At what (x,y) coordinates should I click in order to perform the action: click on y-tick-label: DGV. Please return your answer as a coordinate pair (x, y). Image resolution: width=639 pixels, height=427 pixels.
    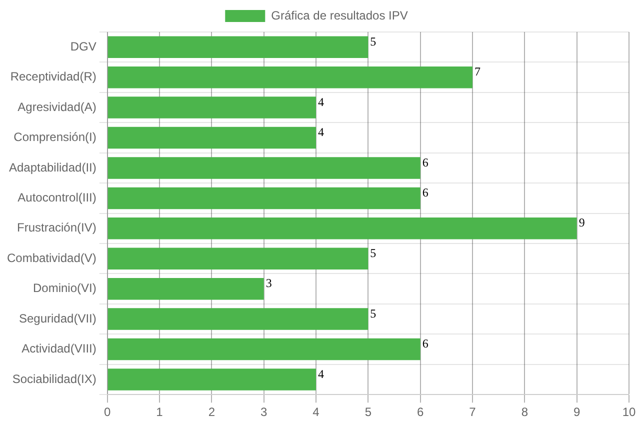
    Looking at the image, I should click on (83, 46).